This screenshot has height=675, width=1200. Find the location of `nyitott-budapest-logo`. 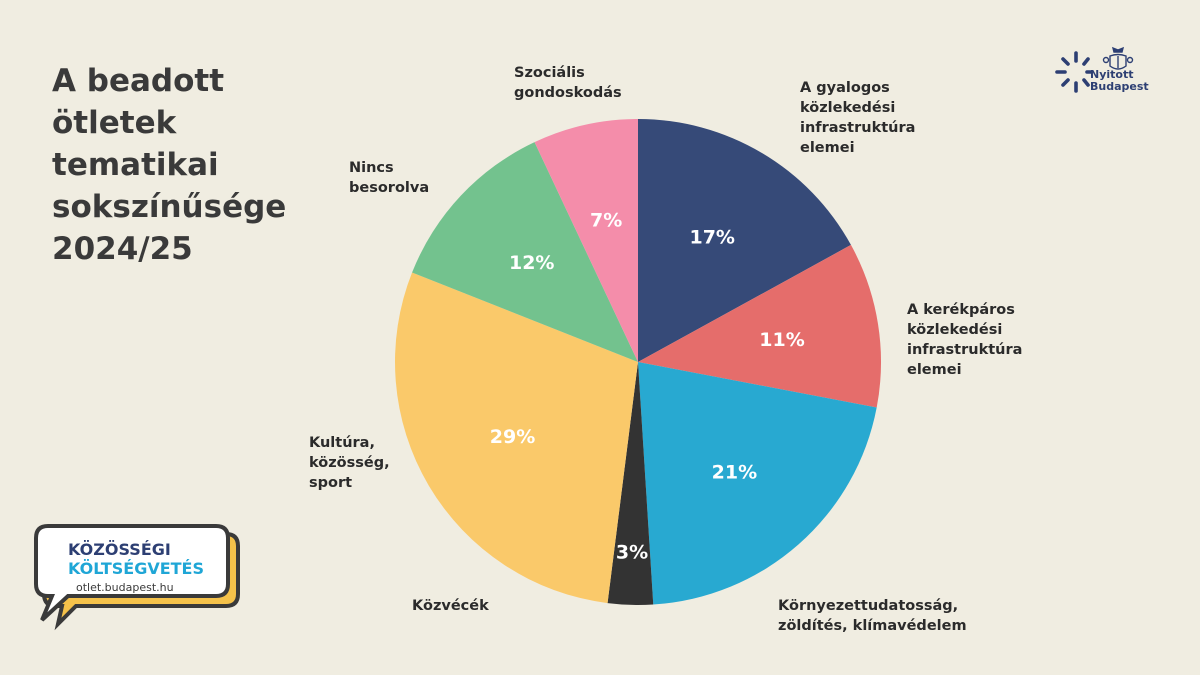

nyitott-budapest-logo is located at coordinates (1094, 69).